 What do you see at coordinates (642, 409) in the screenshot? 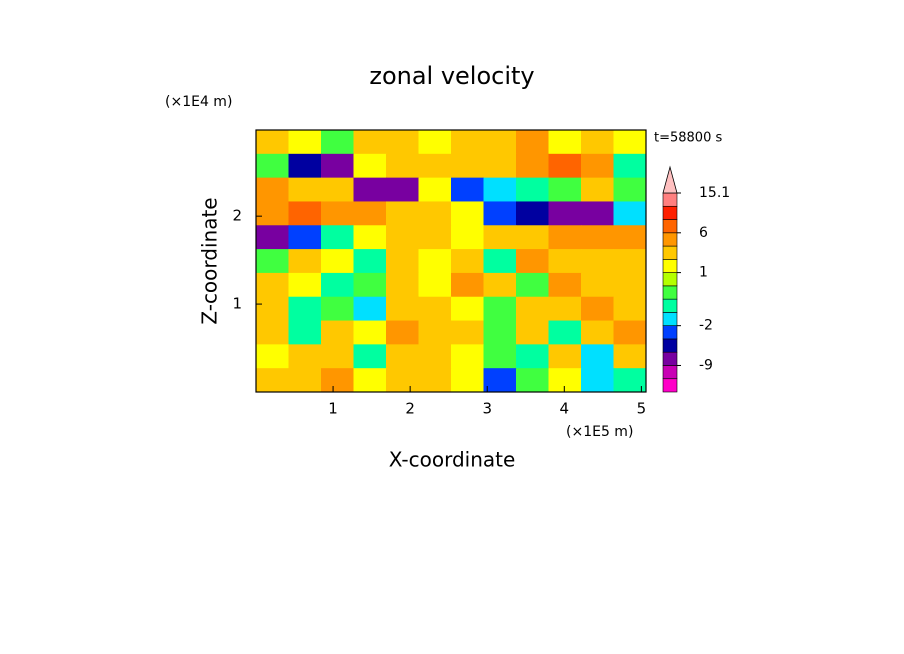
I see `x-tick-label: 5` at bounding box center [642, 409].